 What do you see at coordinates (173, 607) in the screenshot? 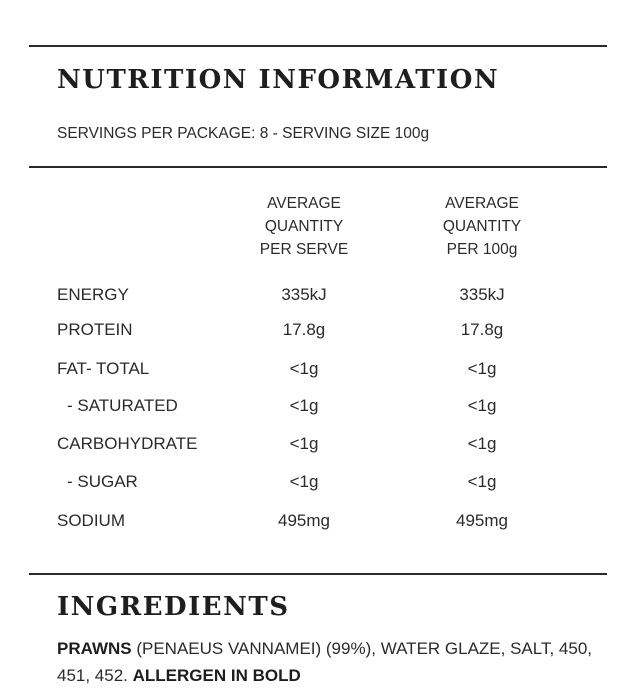
I see `ingredients-title: INGREDIENTS` at bounding box center [173, 607].